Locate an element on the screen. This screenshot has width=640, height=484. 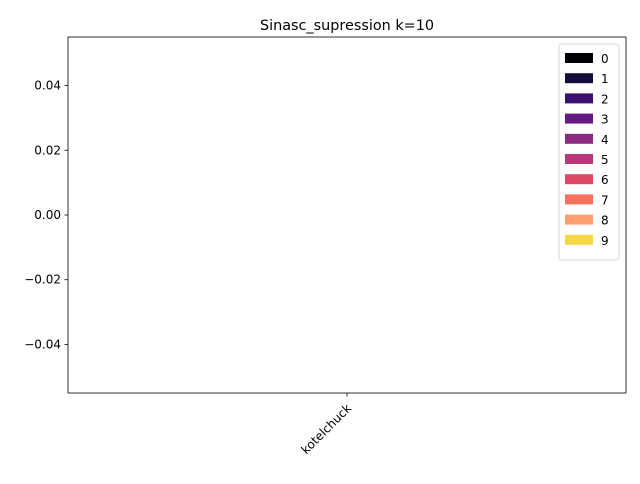
y-tick-label: 0.02 is located at coordinates (47, 150).